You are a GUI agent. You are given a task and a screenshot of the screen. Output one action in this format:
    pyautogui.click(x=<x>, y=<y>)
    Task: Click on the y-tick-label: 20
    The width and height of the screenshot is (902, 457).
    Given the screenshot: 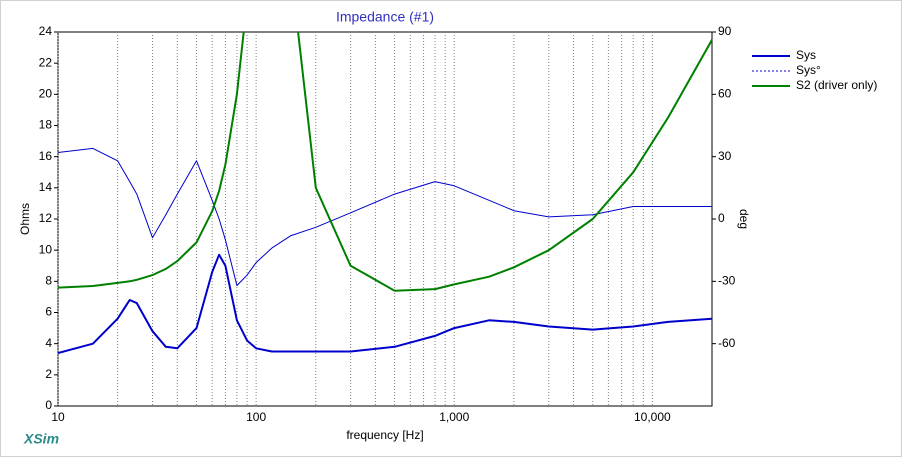 What is the action you would take?
    pyautogui.click(x=46, y=94)
    